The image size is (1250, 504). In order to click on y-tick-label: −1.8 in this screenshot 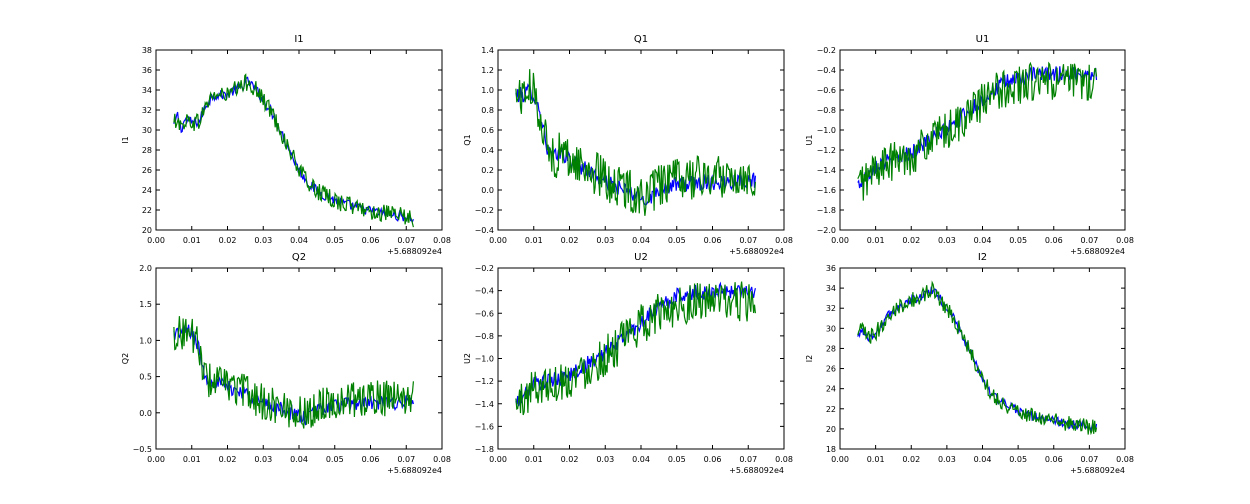, I will do `click(484, 449)`.